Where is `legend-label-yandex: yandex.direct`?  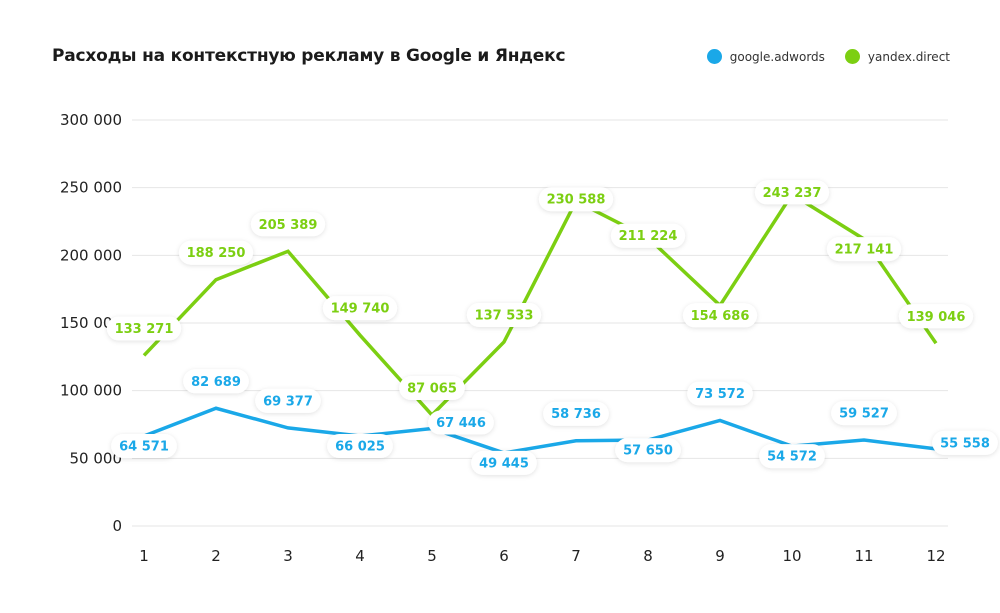 legend-label-yandex: yandex.direct is located at coordinates (908, 56).